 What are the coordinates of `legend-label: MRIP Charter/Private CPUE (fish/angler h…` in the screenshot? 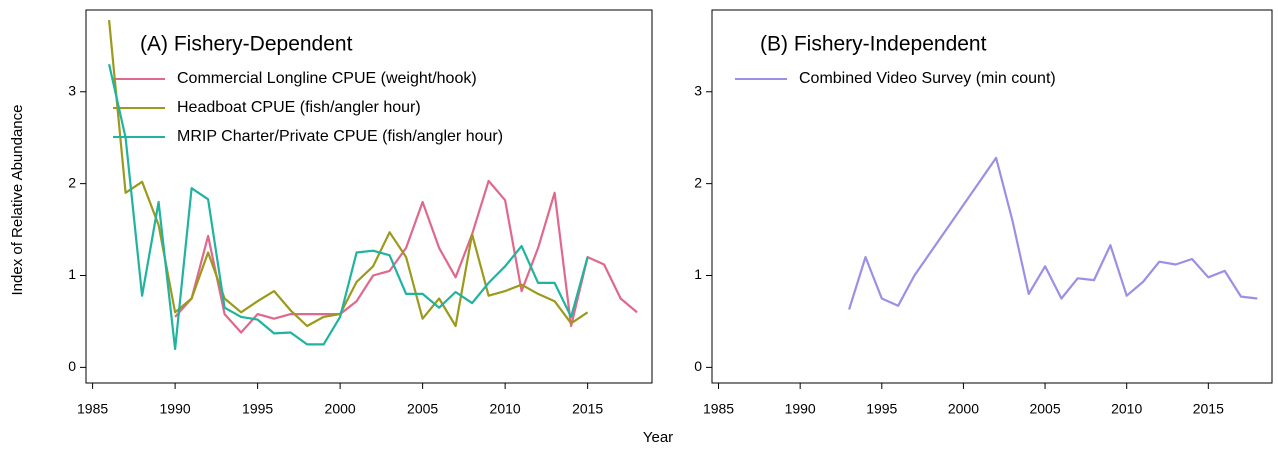 It's located at (340, 136).